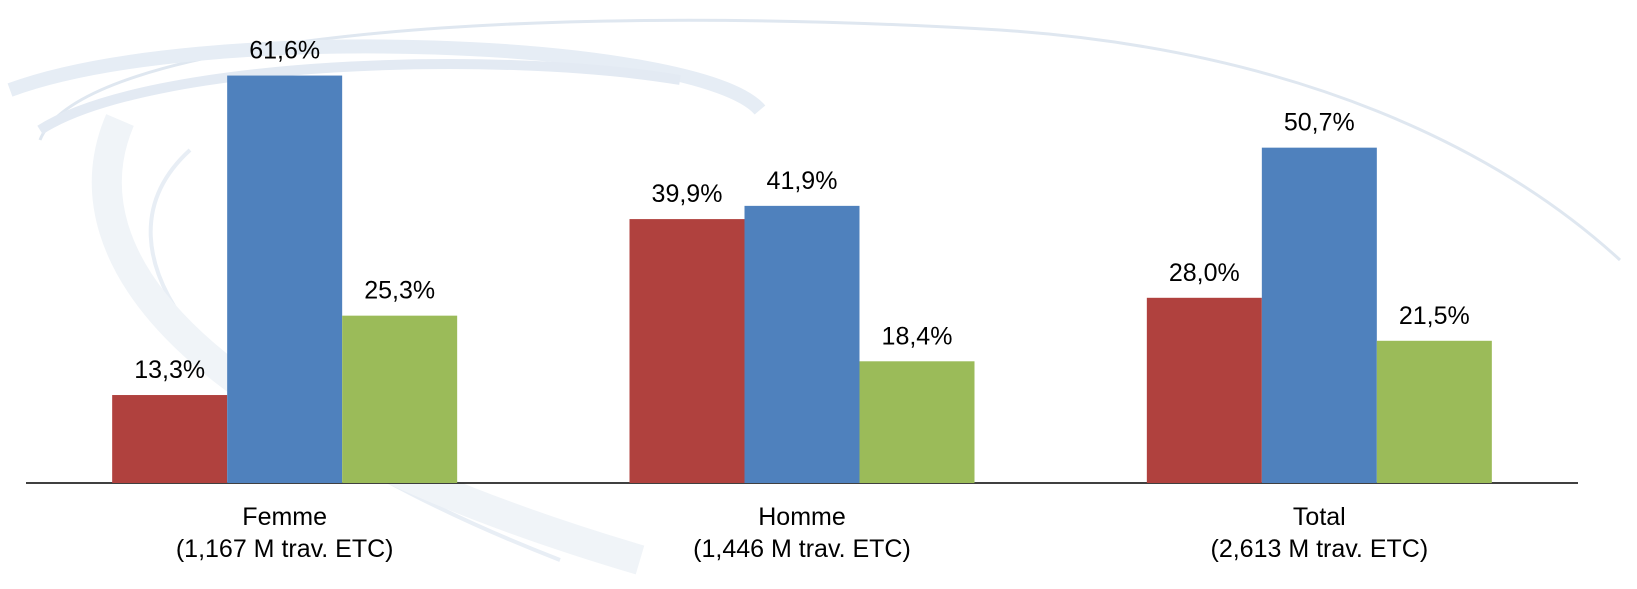 This screenshot has height=589, width=1637. What do you see at coordinates (802, 549) in the screenshot?
I see `x-tick-label: (1,446 M trav. ETC)` at bounding box center [802, 549].